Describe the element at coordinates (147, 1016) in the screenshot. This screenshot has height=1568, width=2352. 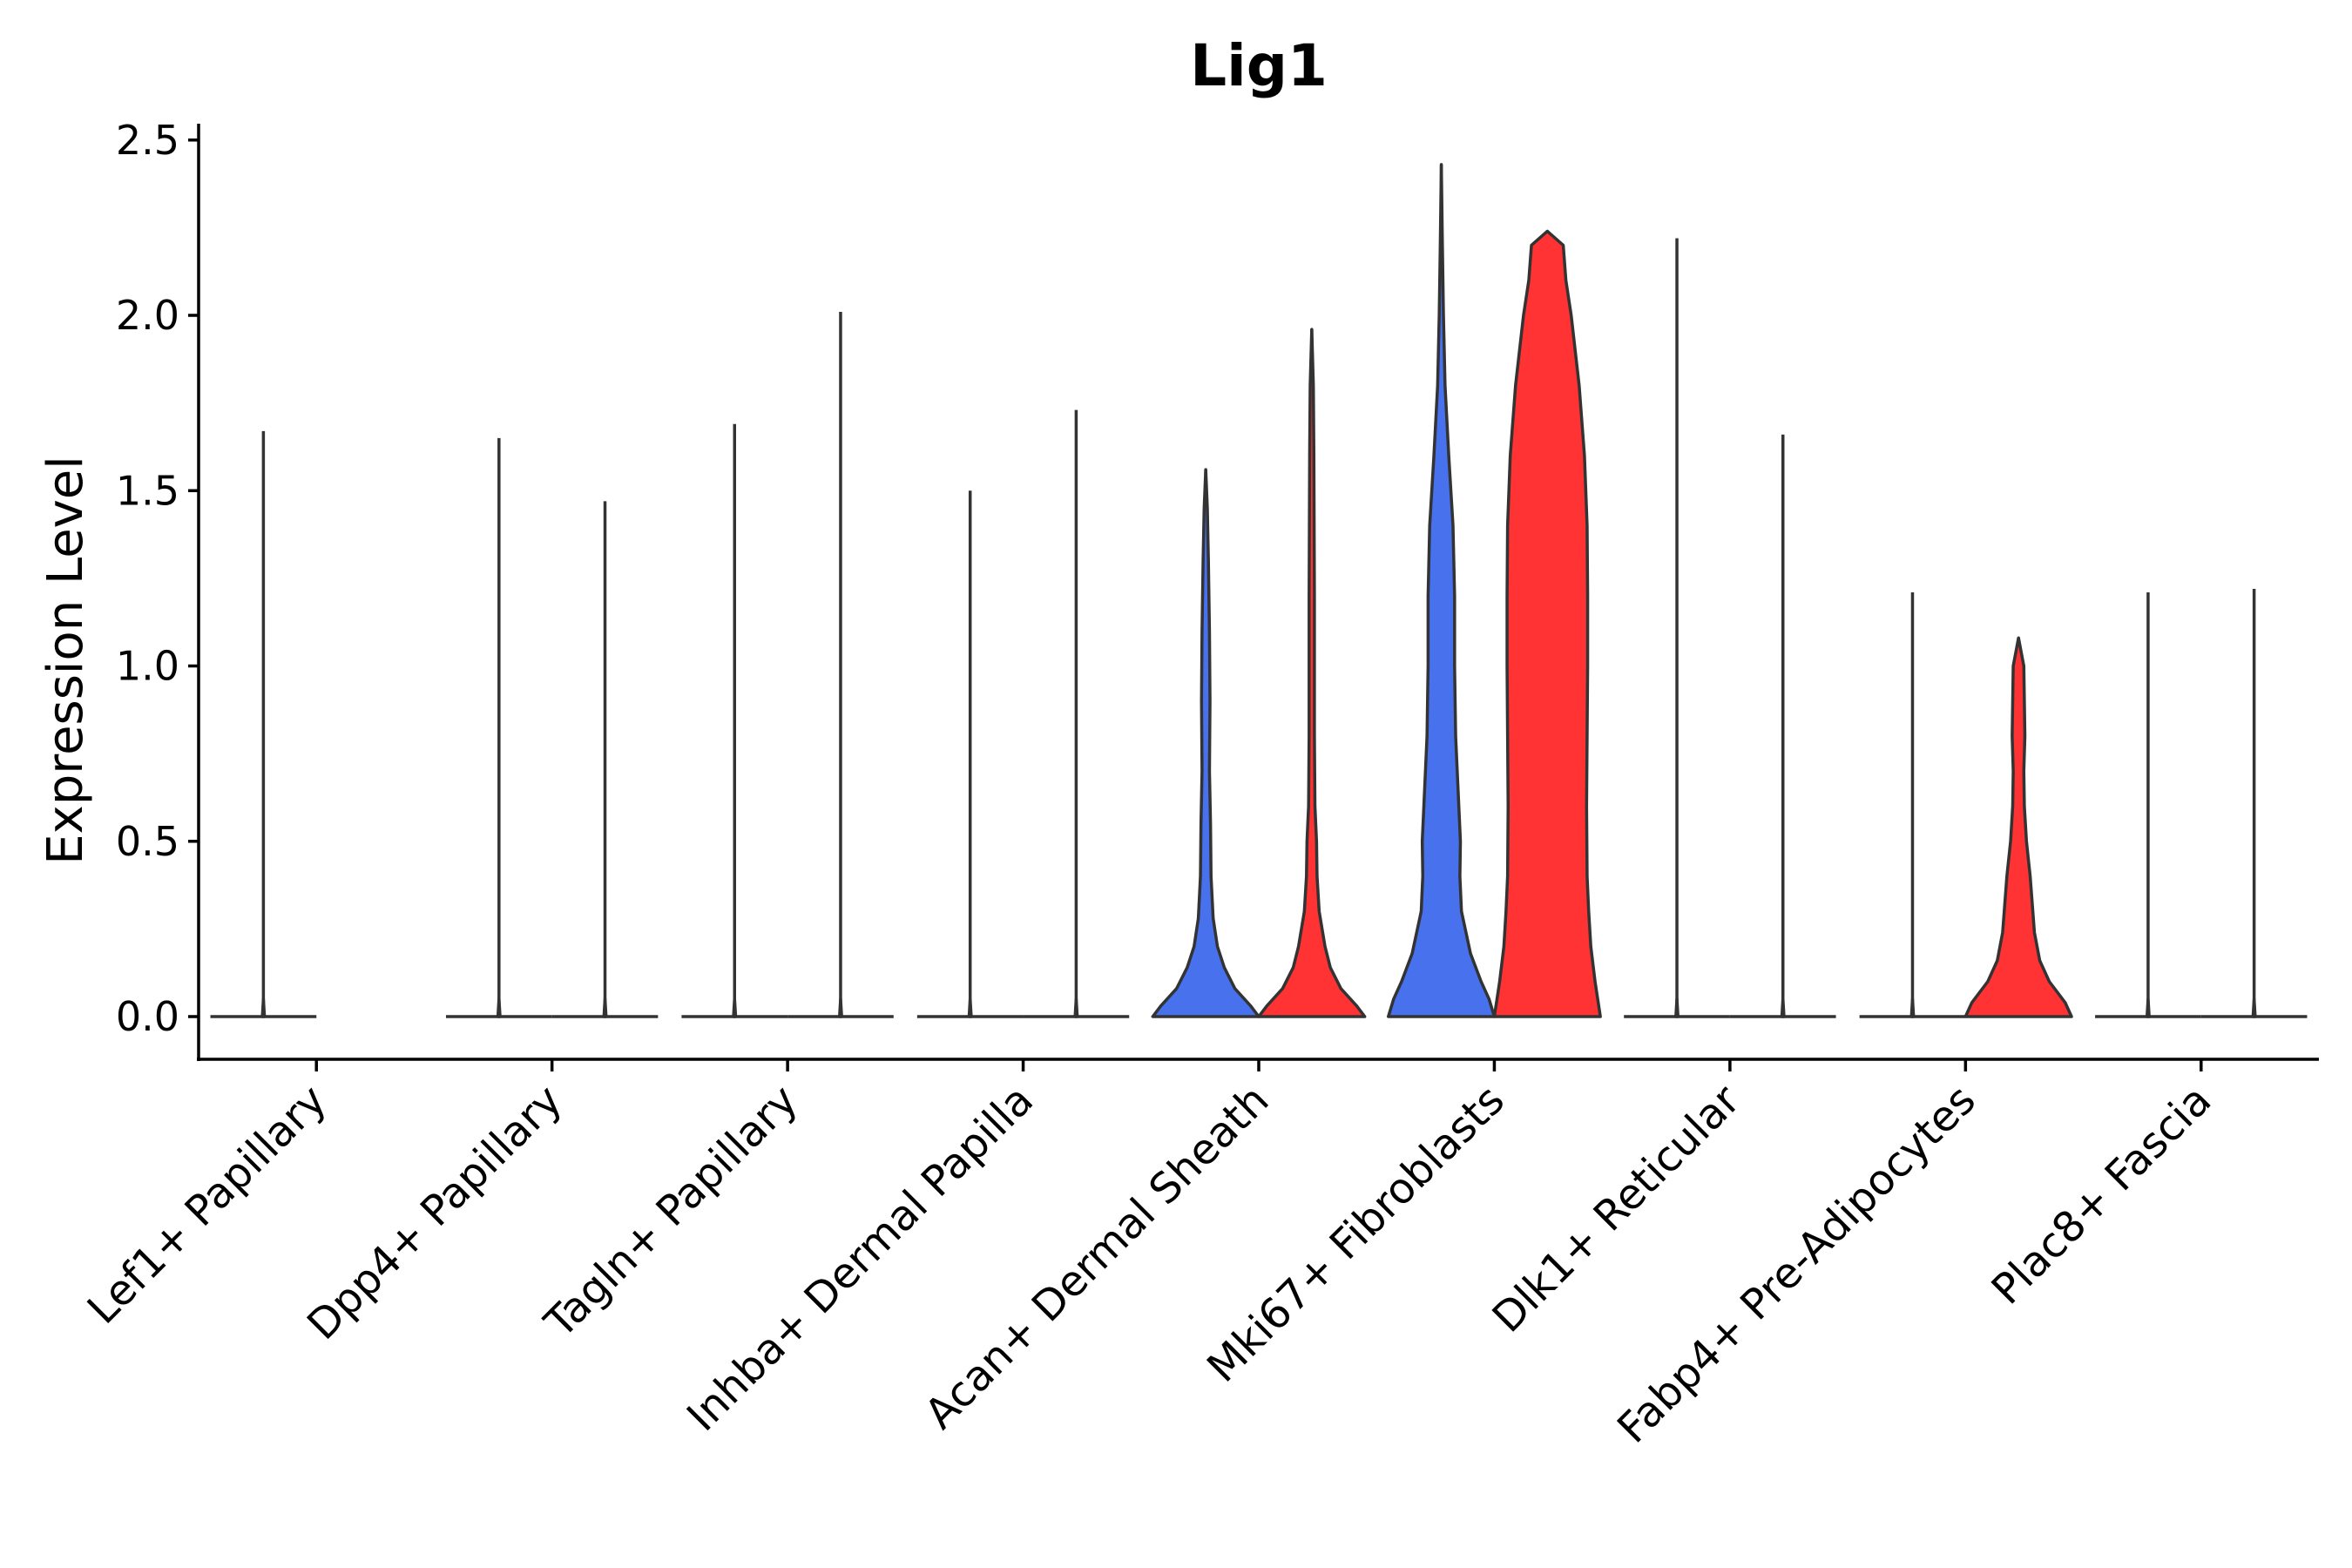
I see `y-tick-label: 0.0` at that location.